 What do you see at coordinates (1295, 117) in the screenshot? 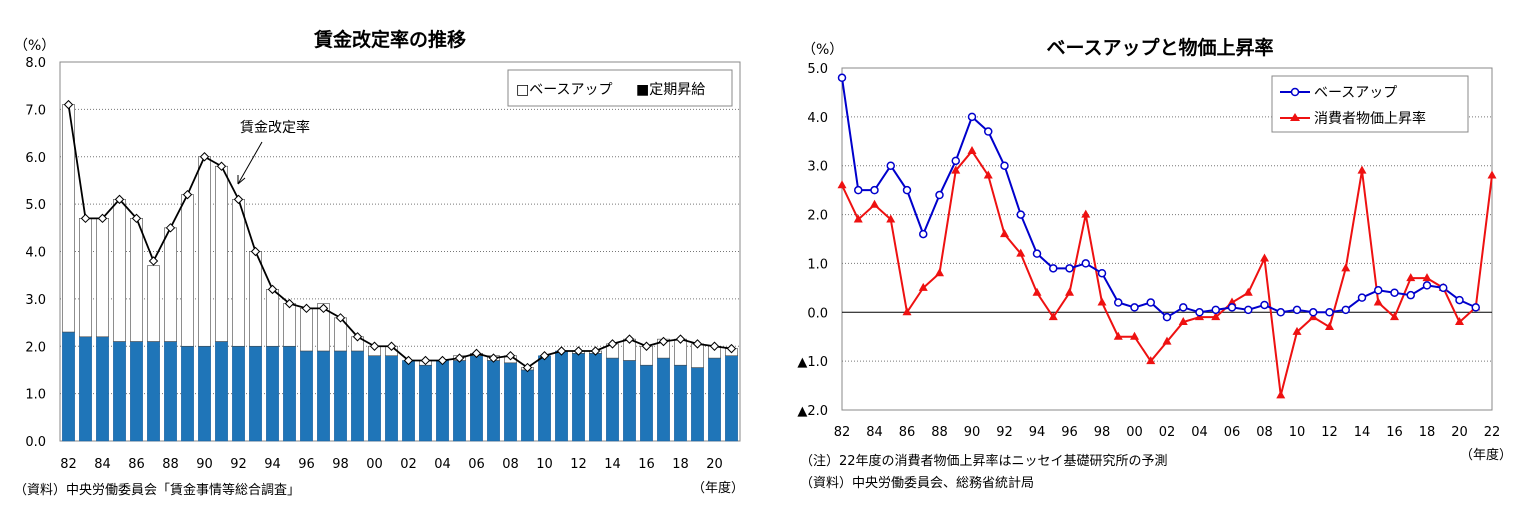
I see `right-legend-triangle-marker-icon` at bounding box center [1295, 117].